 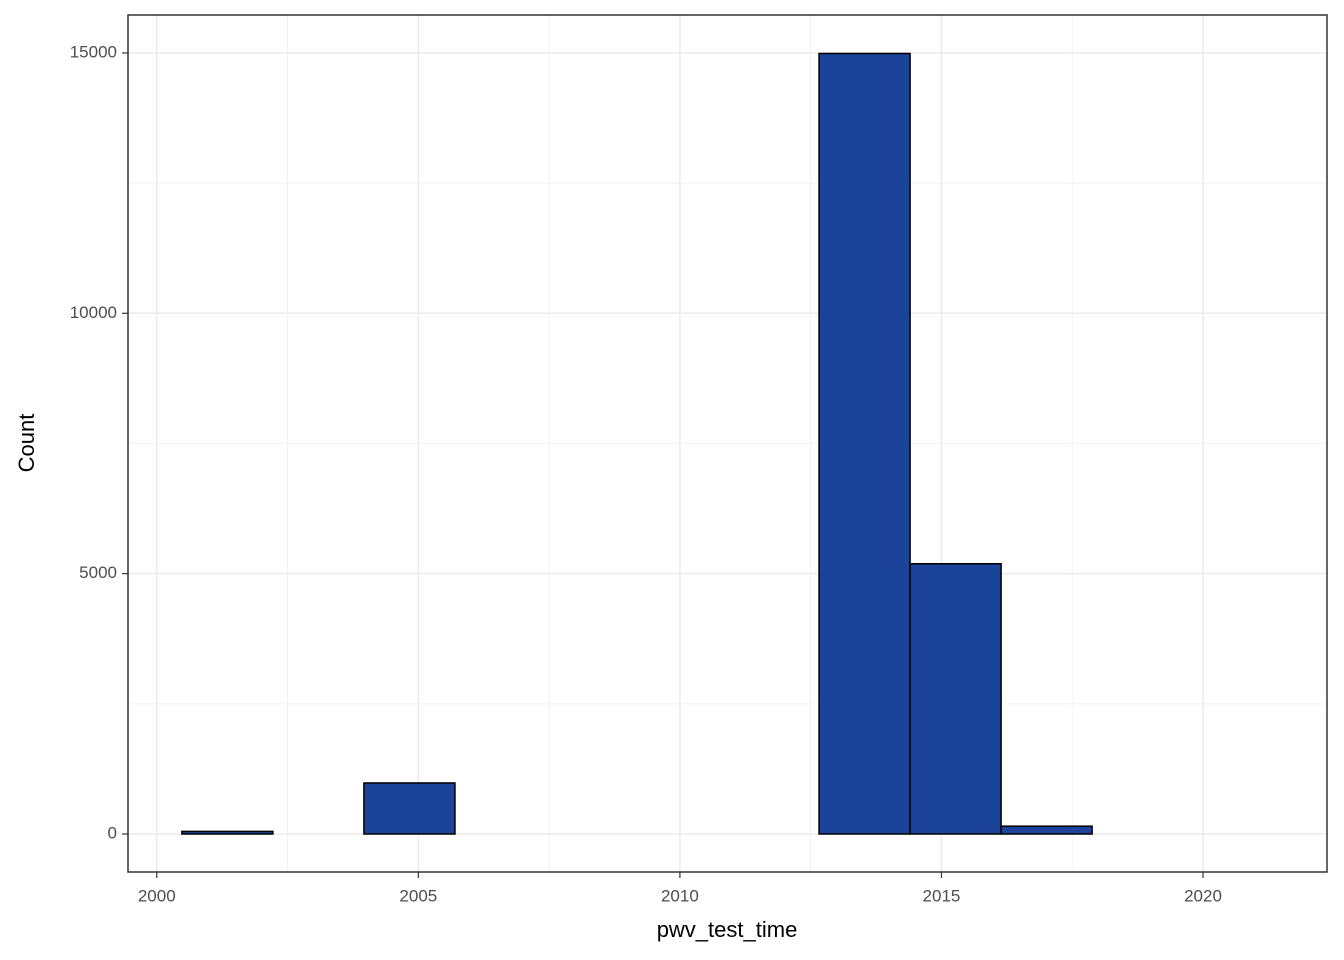 What do you see at coordinates (727, 929) in the screenshot?
I see `x-axis-title: pwv_test_time` at bounding box center [727, 929].